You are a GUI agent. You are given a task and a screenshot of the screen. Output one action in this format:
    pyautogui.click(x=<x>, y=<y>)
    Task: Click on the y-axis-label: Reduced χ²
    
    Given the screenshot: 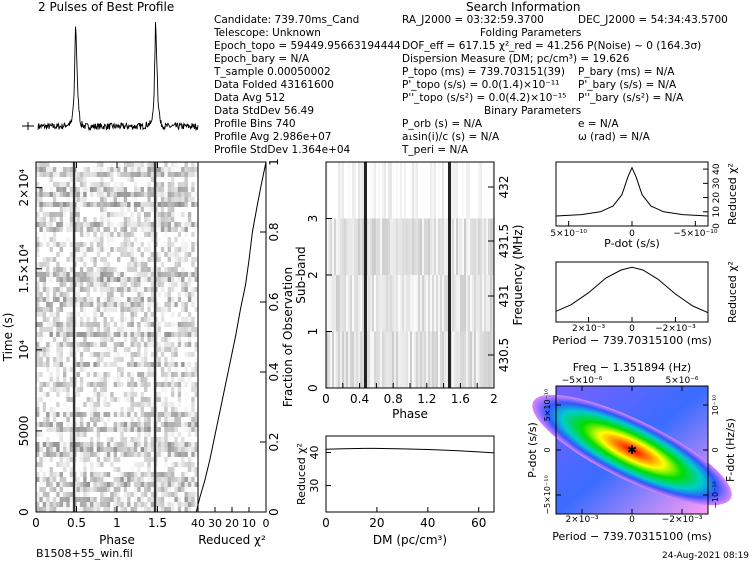 What is the action you would take?
    pyautogui.click(x=301, y=474)
    